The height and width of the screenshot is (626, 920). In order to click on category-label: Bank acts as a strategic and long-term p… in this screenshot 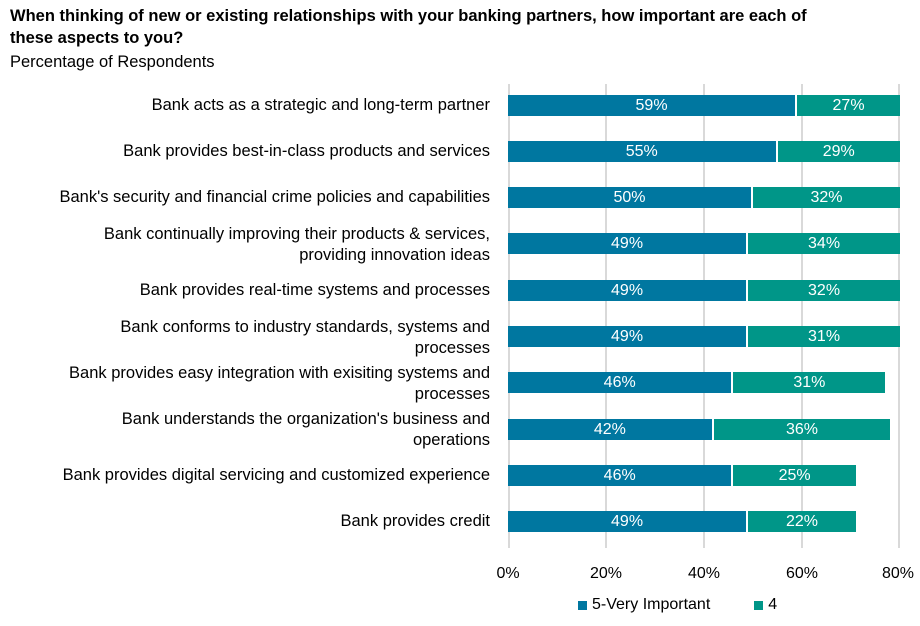, I will do `click(245, 105)`.